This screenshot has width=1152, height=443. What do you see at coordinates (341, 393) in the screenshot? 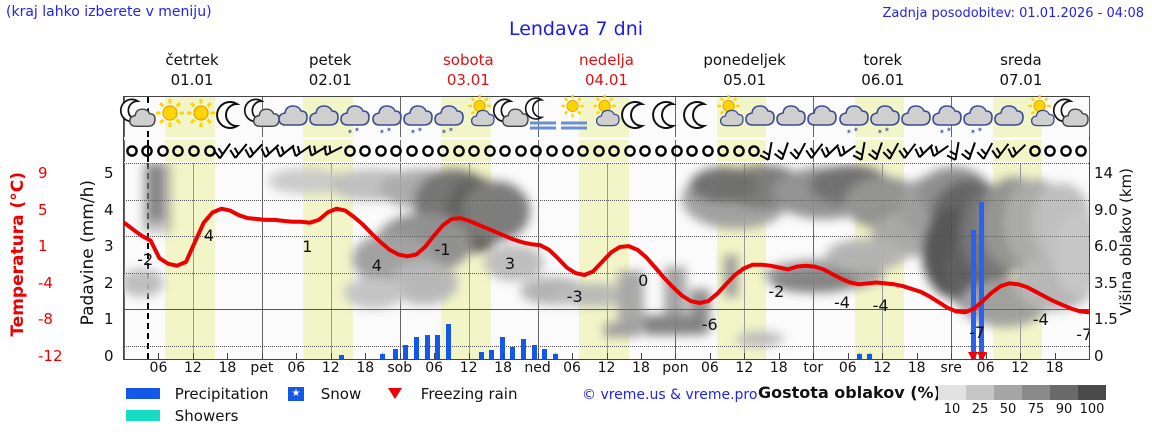
I see `legend-snow-label: Snow` at bounding box center [341, 393].